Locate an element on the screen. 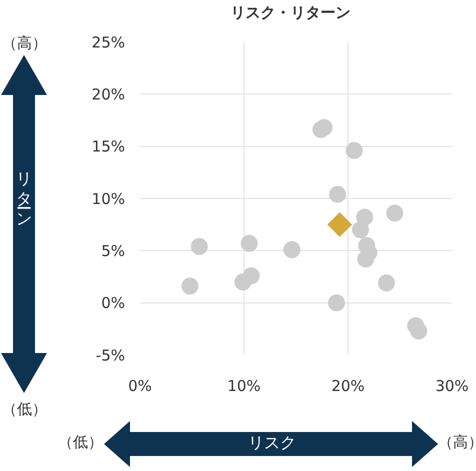 The image size is (476, 471). y-tick-label: 15% is located at coordinates (108, 147).